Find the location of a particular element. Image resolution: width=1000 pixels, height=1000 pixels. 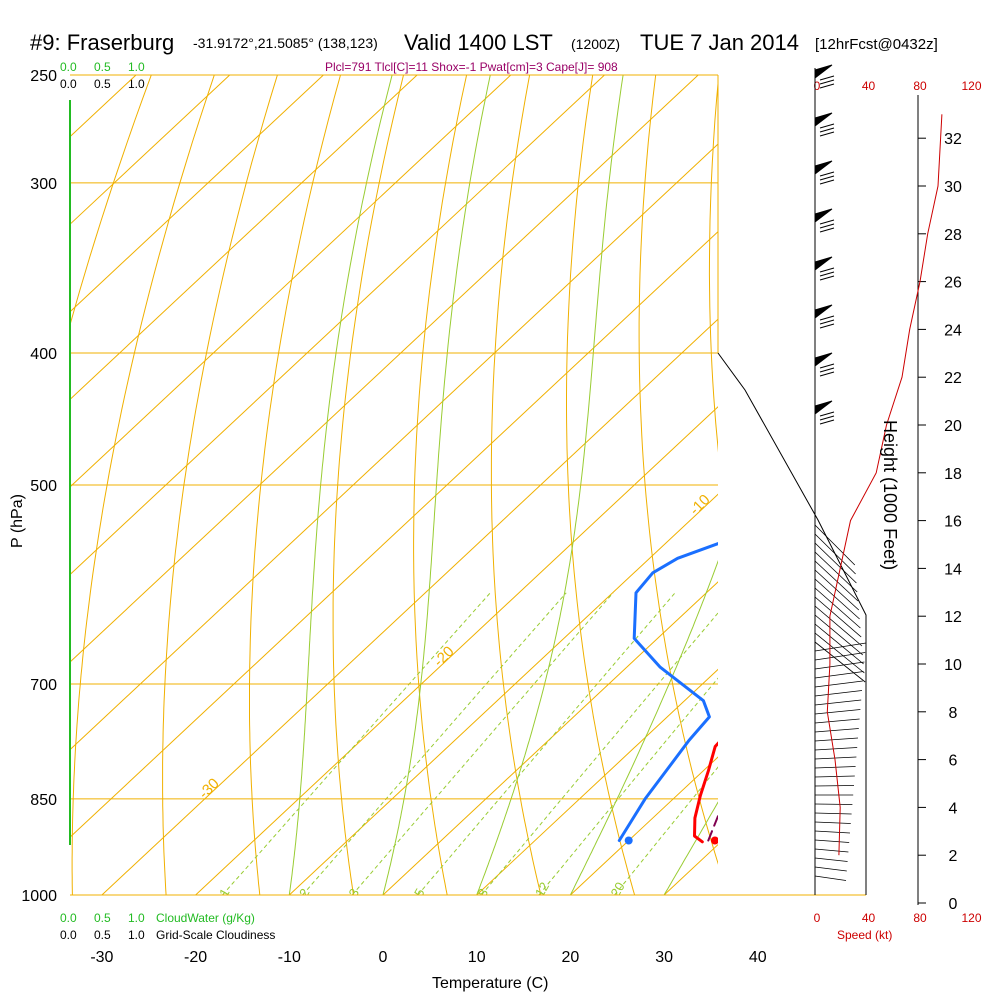

dewpoint-profile is located at coordinates (667, 692).